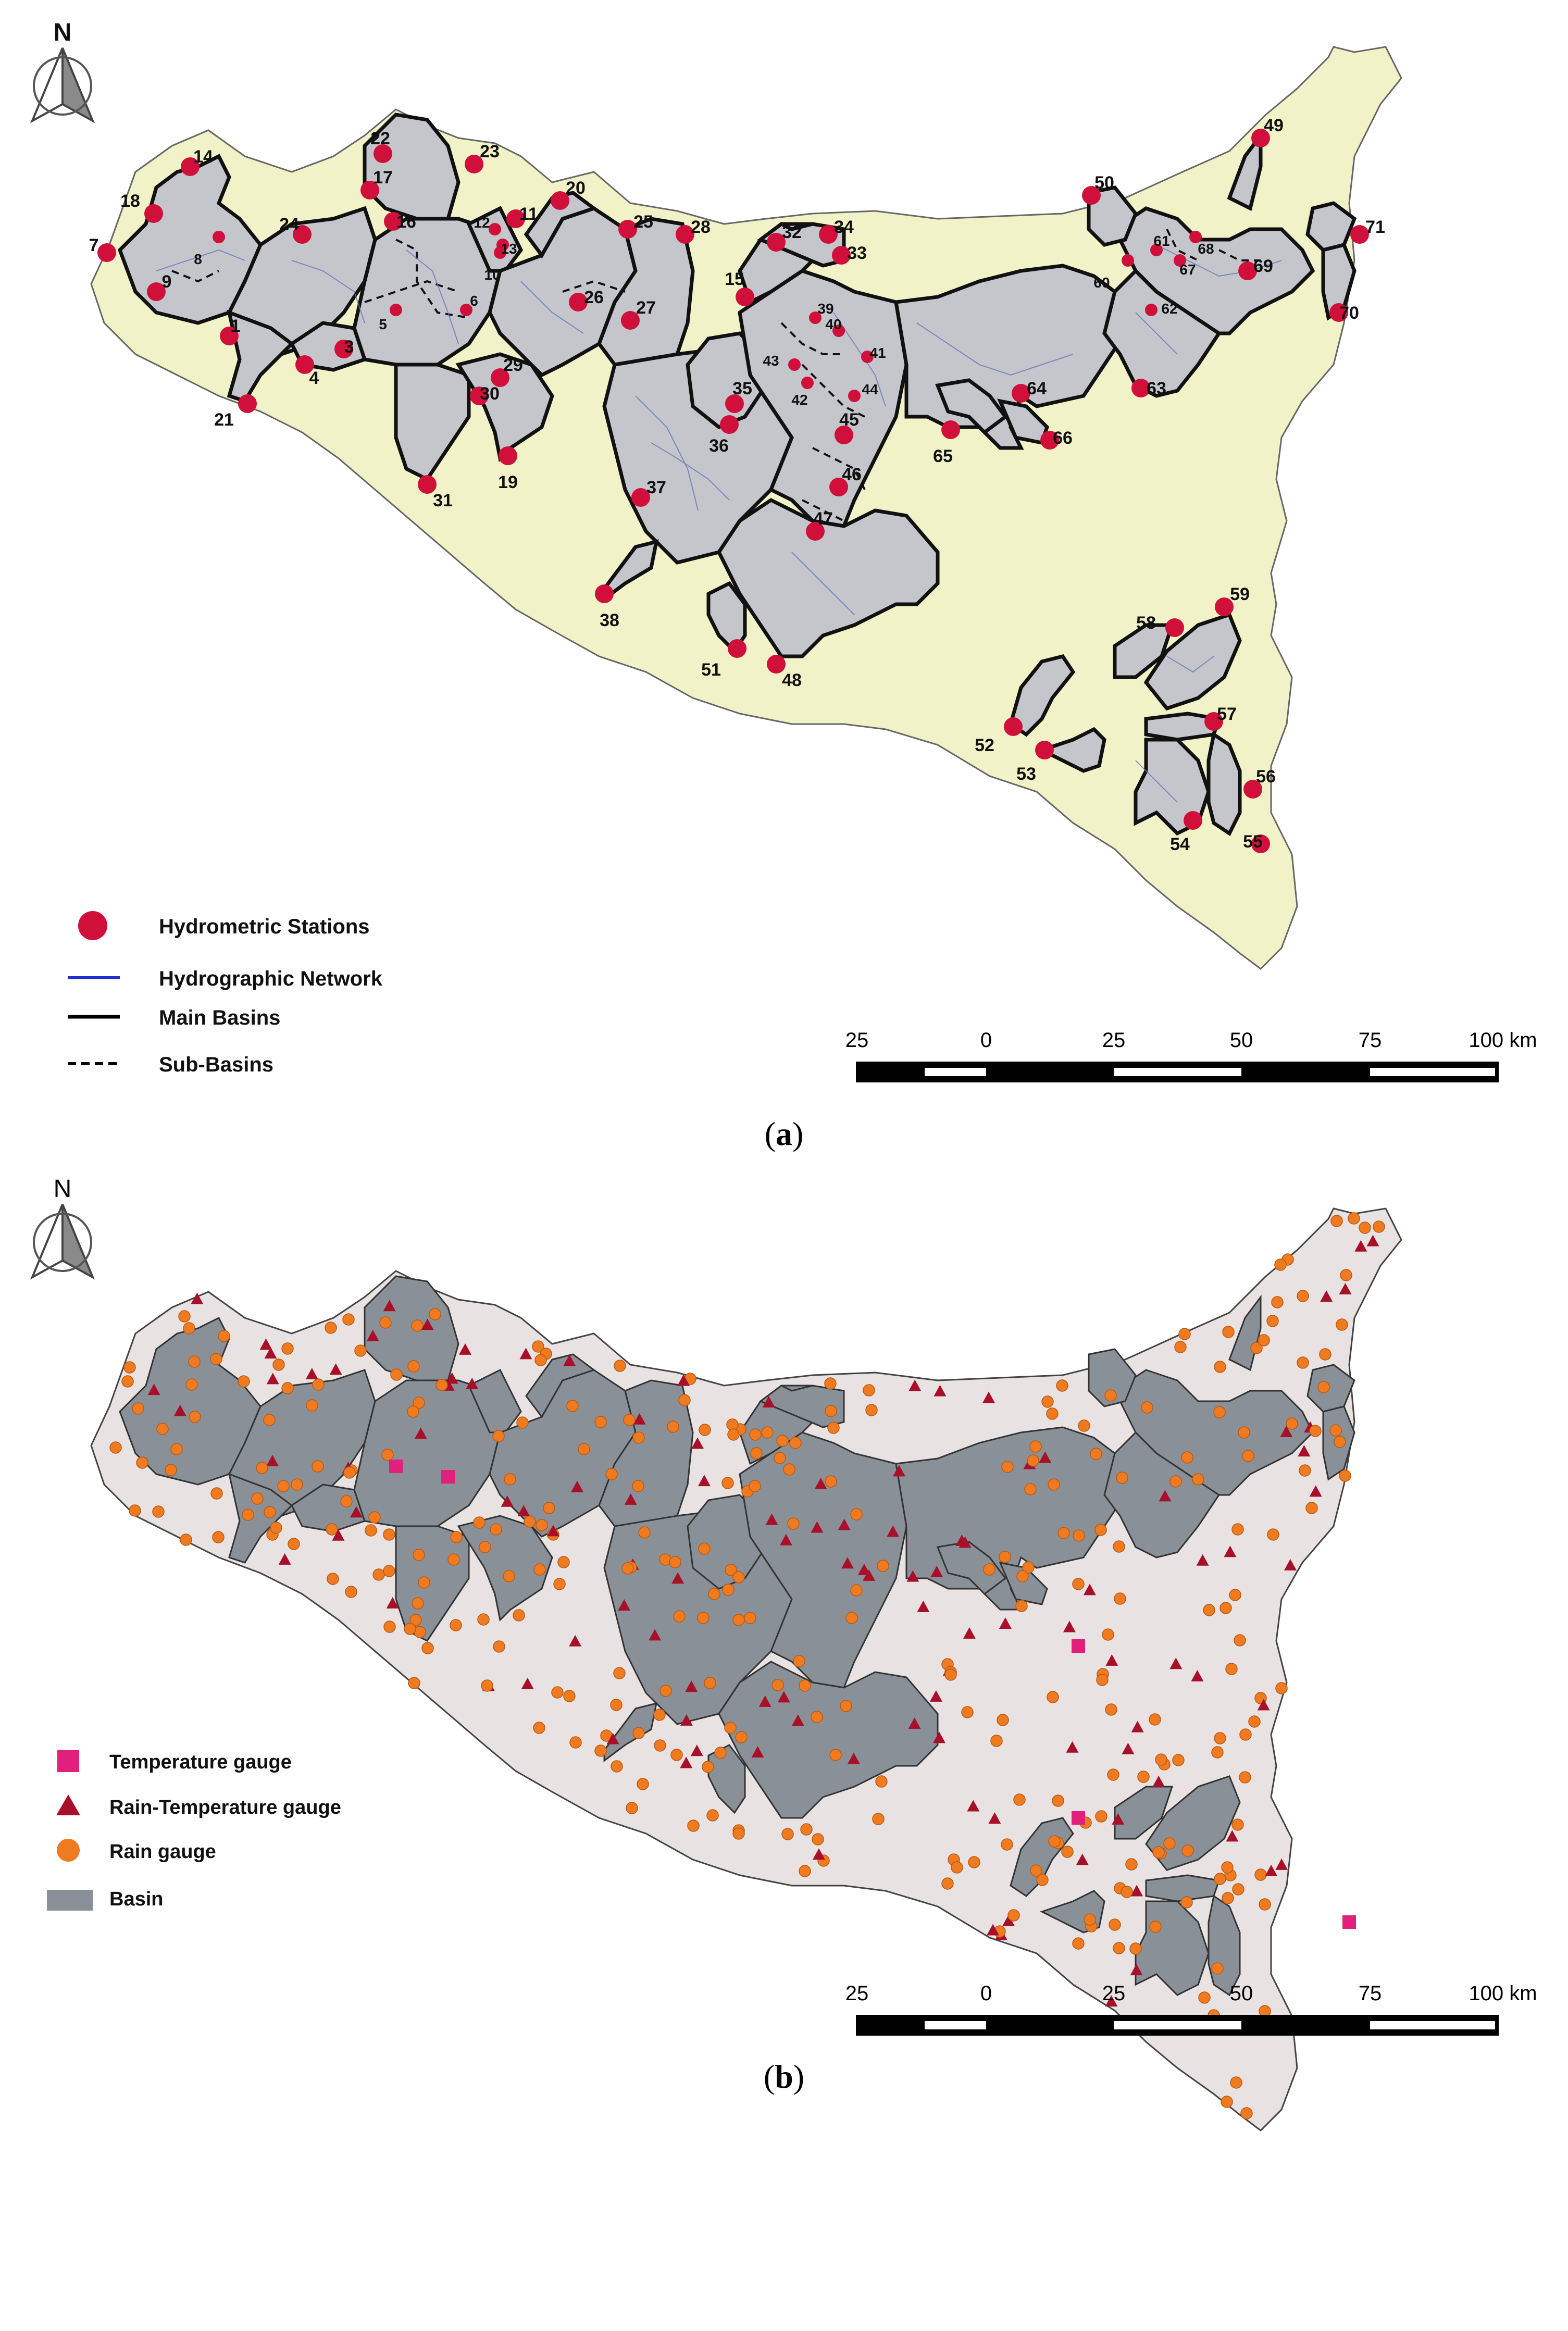 This screenshot has height=2331, width=1568. I want to click on sub-basins, so click(716, 376).